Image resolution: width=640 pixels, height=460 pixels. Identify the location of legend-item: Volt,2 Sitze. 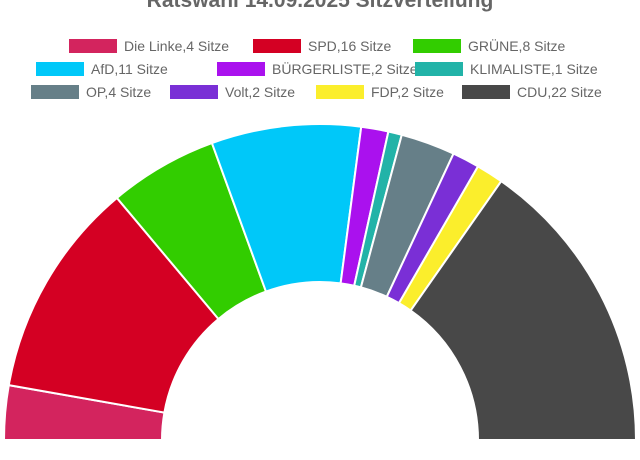
(232, 92).